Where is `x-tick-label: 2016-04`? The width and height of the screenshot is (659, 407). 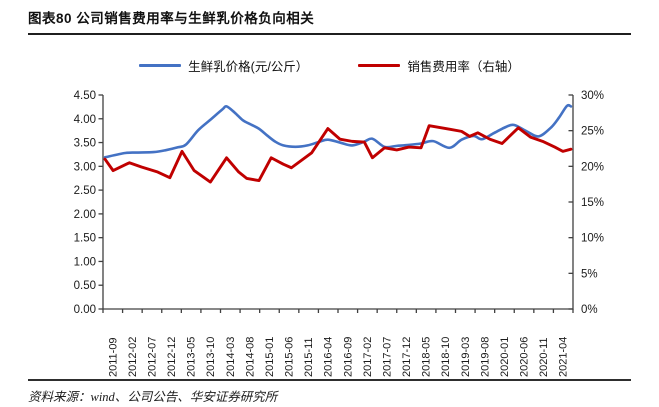
x-tick-label: 2016-04 is located at coordinates (329, 357).